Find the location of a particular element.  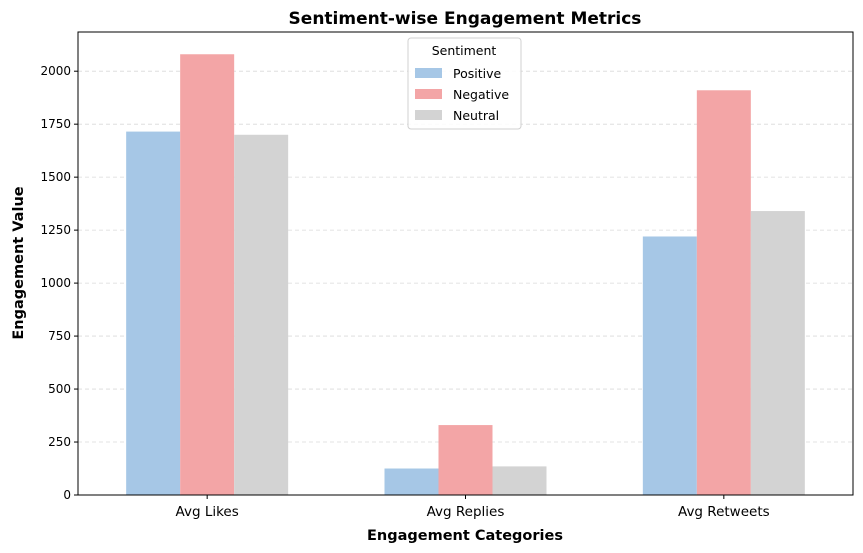

y-tick-label: 1000 is located at coordinates (55, 283).